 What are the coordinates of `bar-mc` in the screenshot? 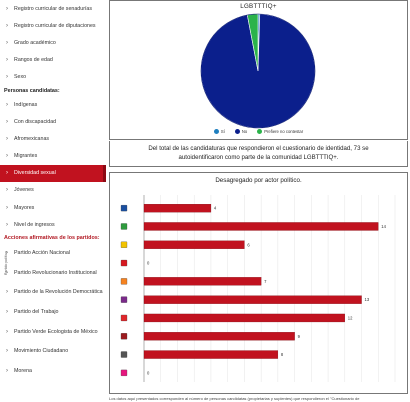 It's located at (202, 281).